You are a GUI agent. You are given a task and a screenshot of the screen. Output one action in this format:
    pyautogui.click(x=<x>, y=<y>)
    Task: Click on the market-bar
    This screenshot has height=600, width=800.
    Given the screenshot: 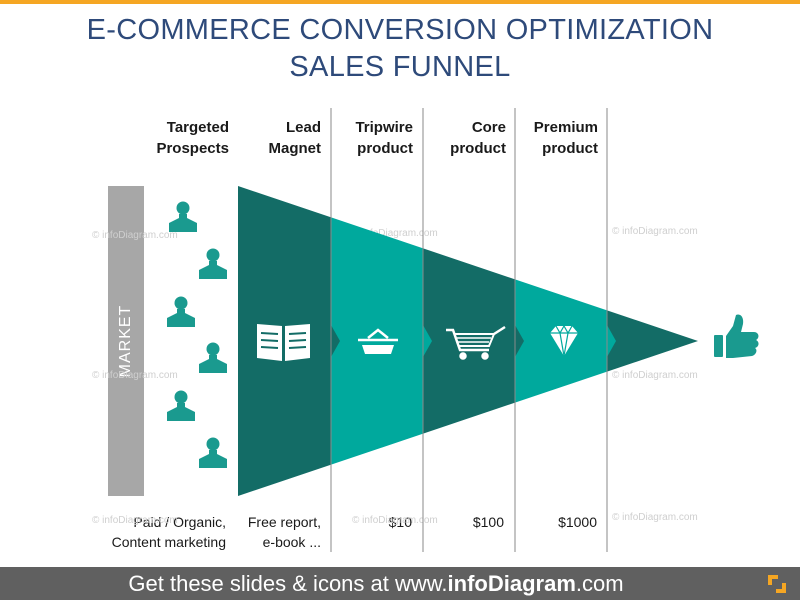 What is the action you would take?
    pyautogui.click(x=126, y=341)
    